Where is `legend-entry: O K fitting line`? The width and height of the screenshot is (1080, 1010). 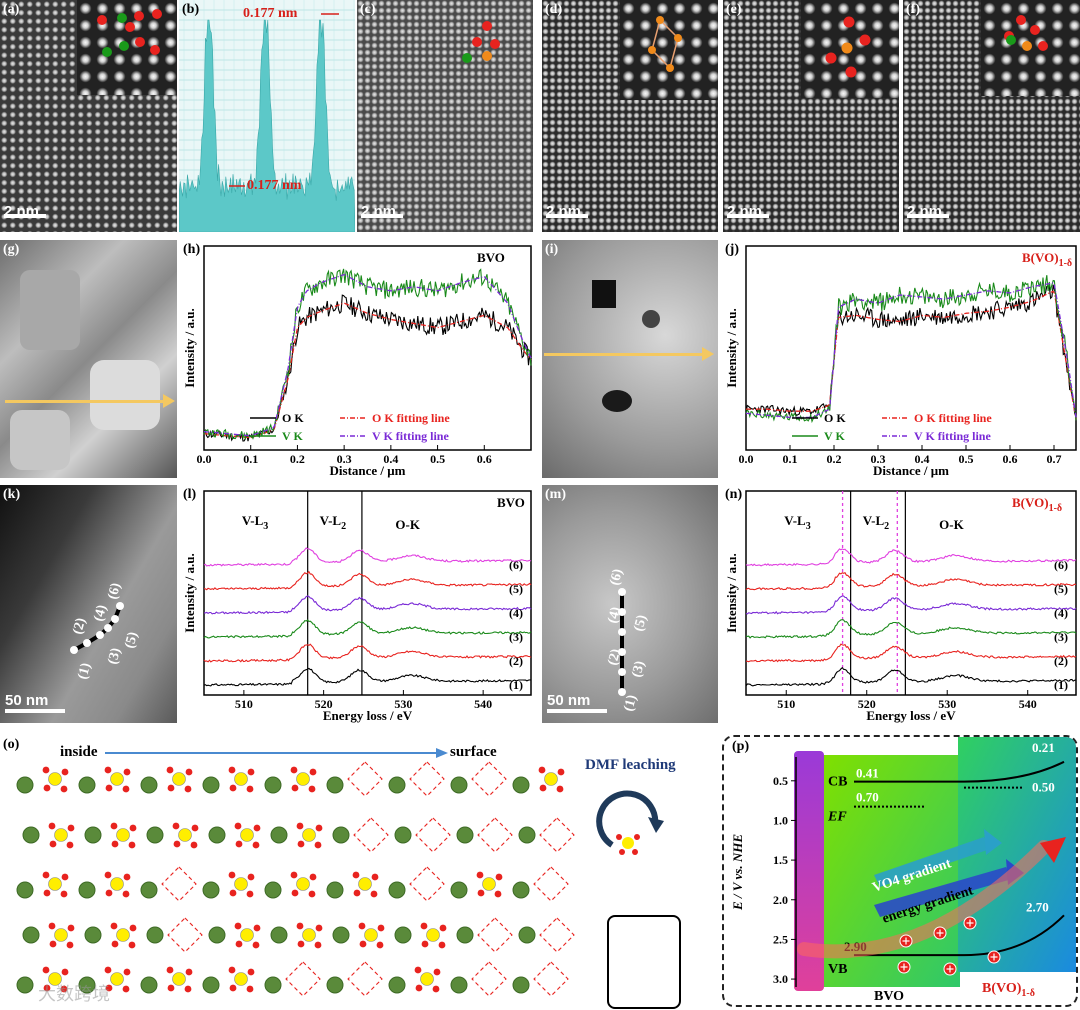
legend-entry: O K fitting line is located at coordinates (411, 418).